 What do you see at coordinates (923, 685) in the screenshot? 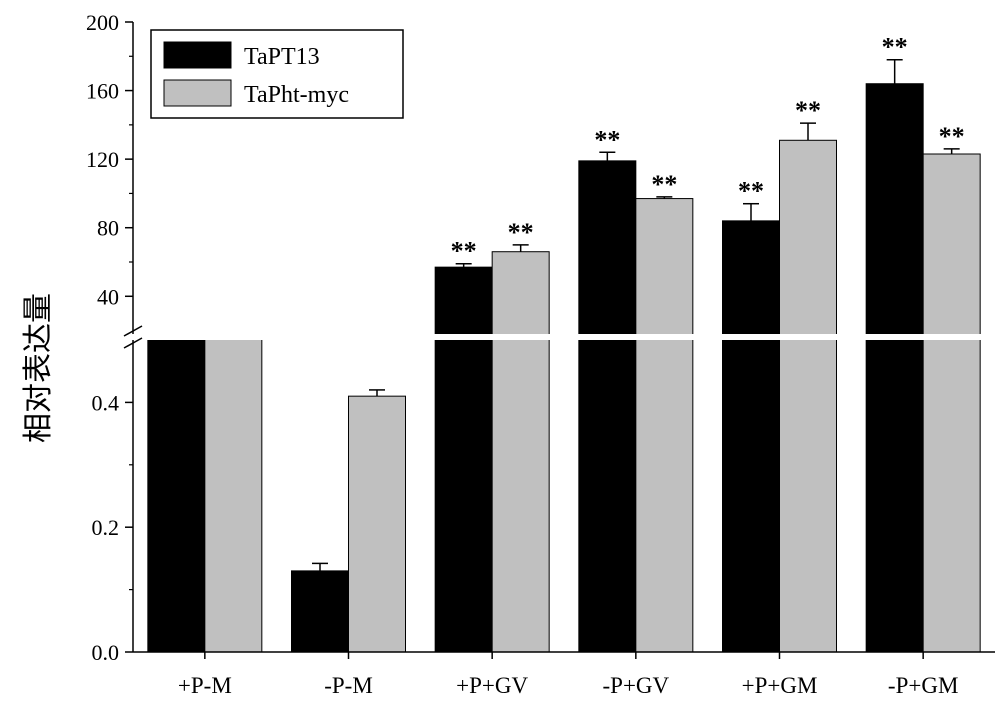
I see `x-tick-label-p-gm: -P+GM` at bounding box center [923, 685].